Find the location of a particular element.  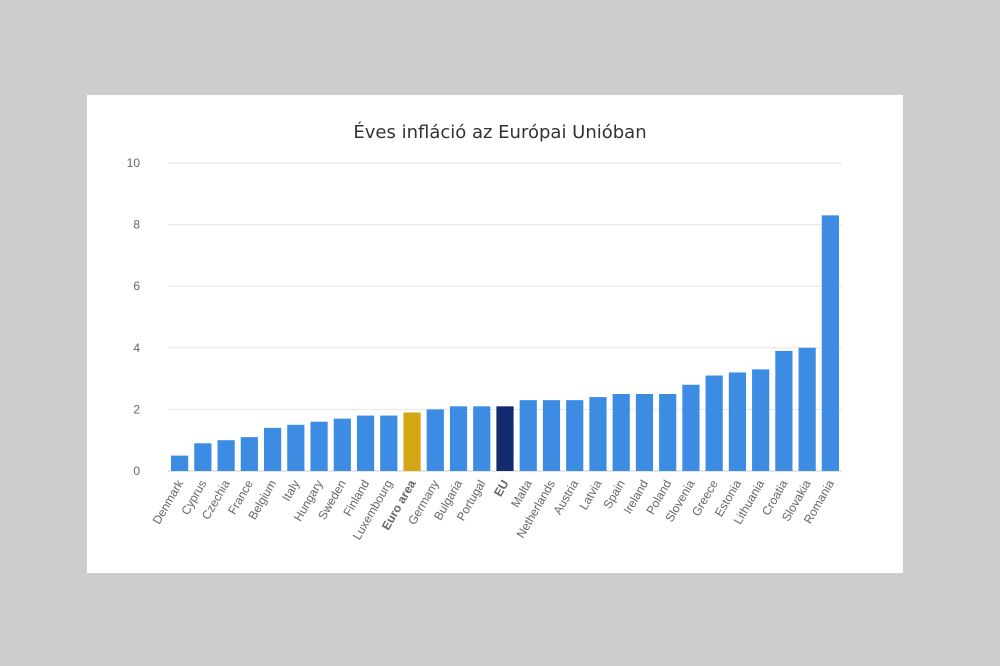

y-tick-label: 6 is located at coordinates (136, 286).